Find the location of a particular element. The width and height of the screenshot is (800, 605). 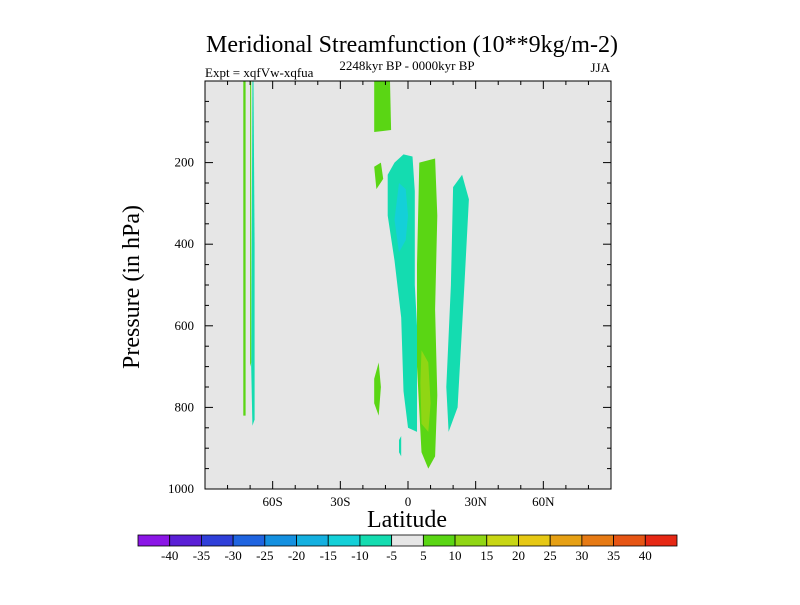

colorbar-label: -10 is located at coordinates (359, 555).